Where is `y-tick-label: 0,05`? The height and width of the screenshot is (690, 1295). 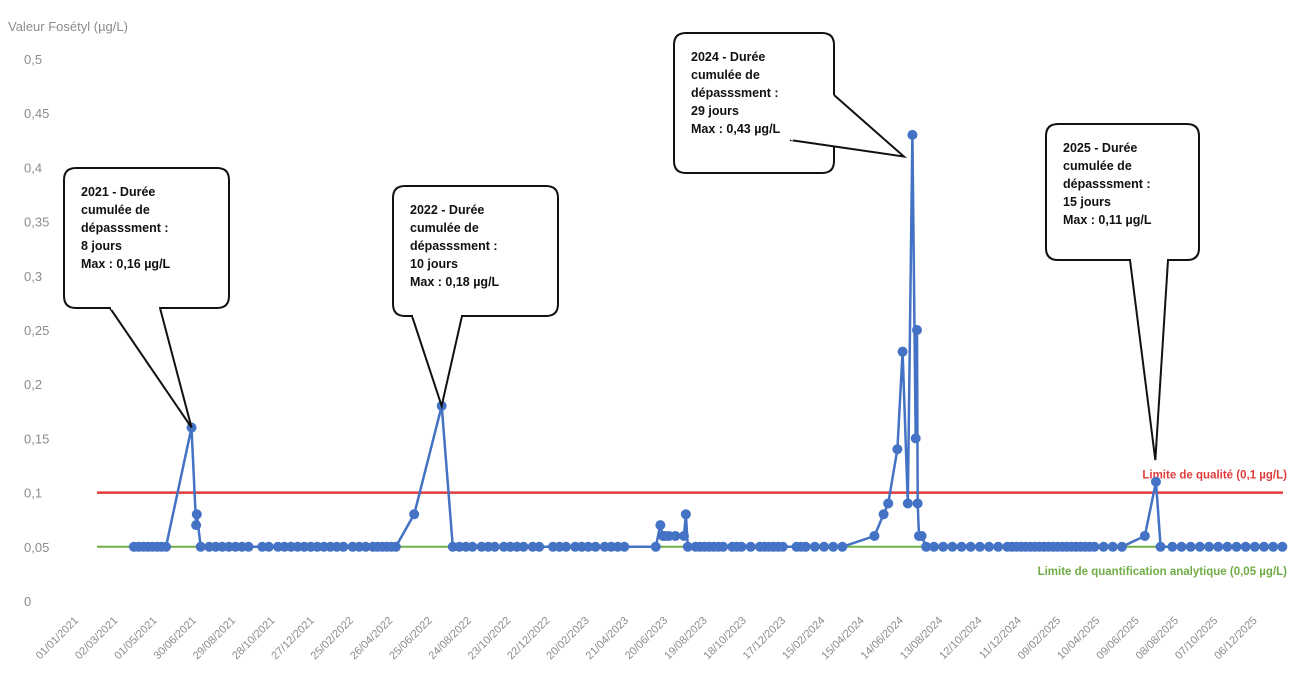 y-tick-label: 0,05 is located at coordinates (36, 547).